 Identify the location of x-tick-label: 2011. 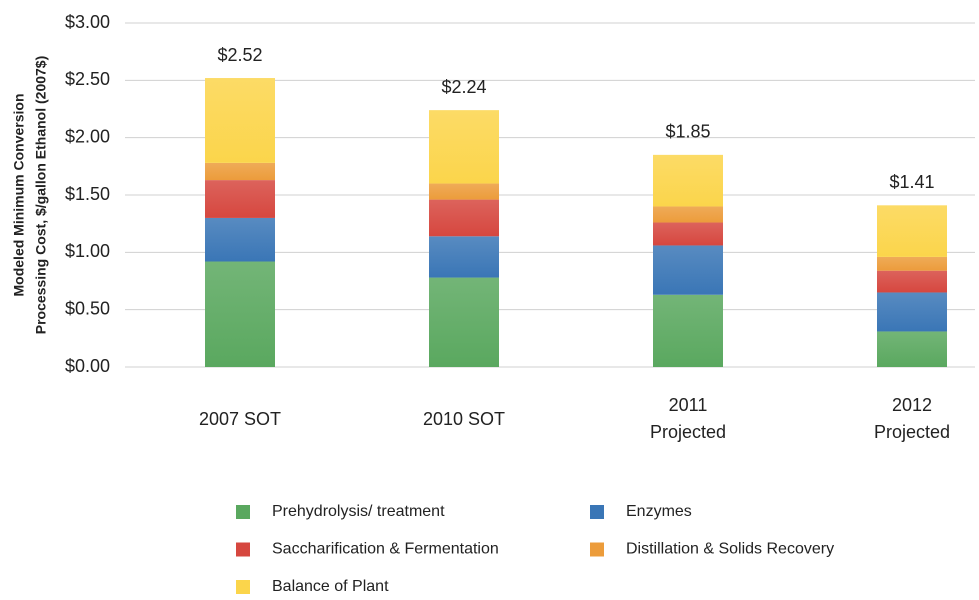
(688, 405).